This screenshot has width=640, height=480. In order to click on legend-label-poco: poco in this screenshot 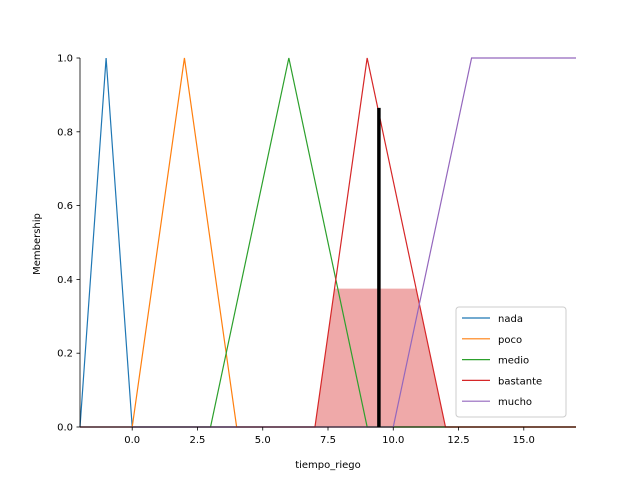, I will do `click(510, 340)`.